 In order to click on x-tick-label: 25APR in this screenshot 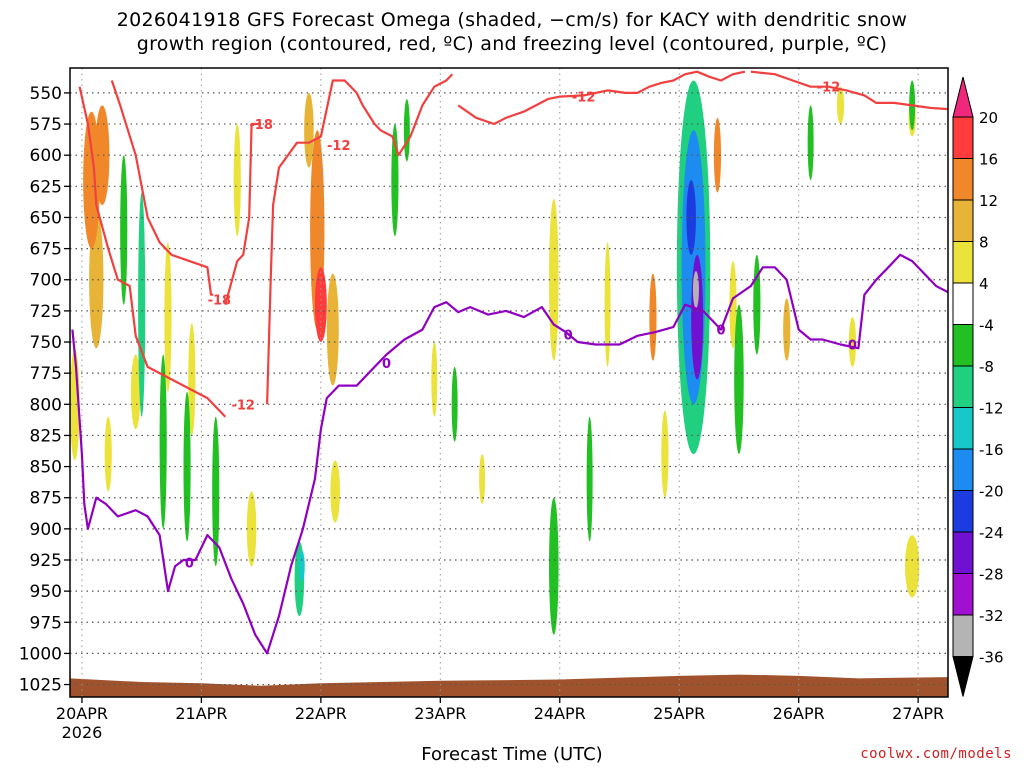, I will do `click(679, 713)`.